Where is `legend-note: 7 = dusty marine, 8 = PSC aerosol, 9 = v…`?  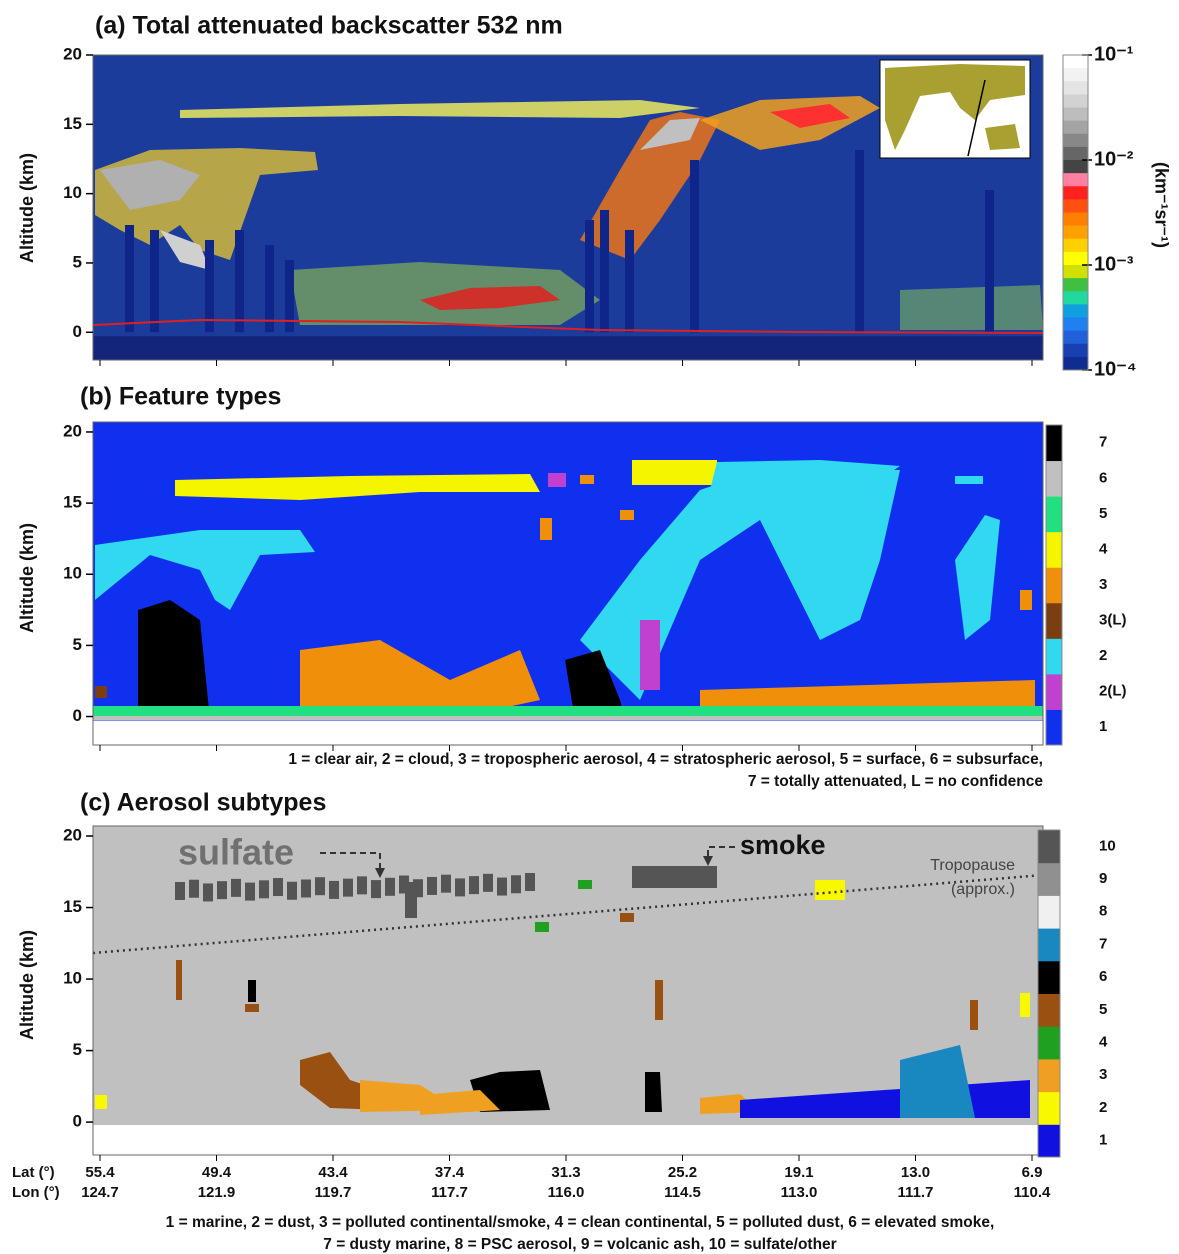 legend-note: 7 = dusty marine, 8 = PSC aerosol, 9 = v… is located at coordinates (579, 1244).